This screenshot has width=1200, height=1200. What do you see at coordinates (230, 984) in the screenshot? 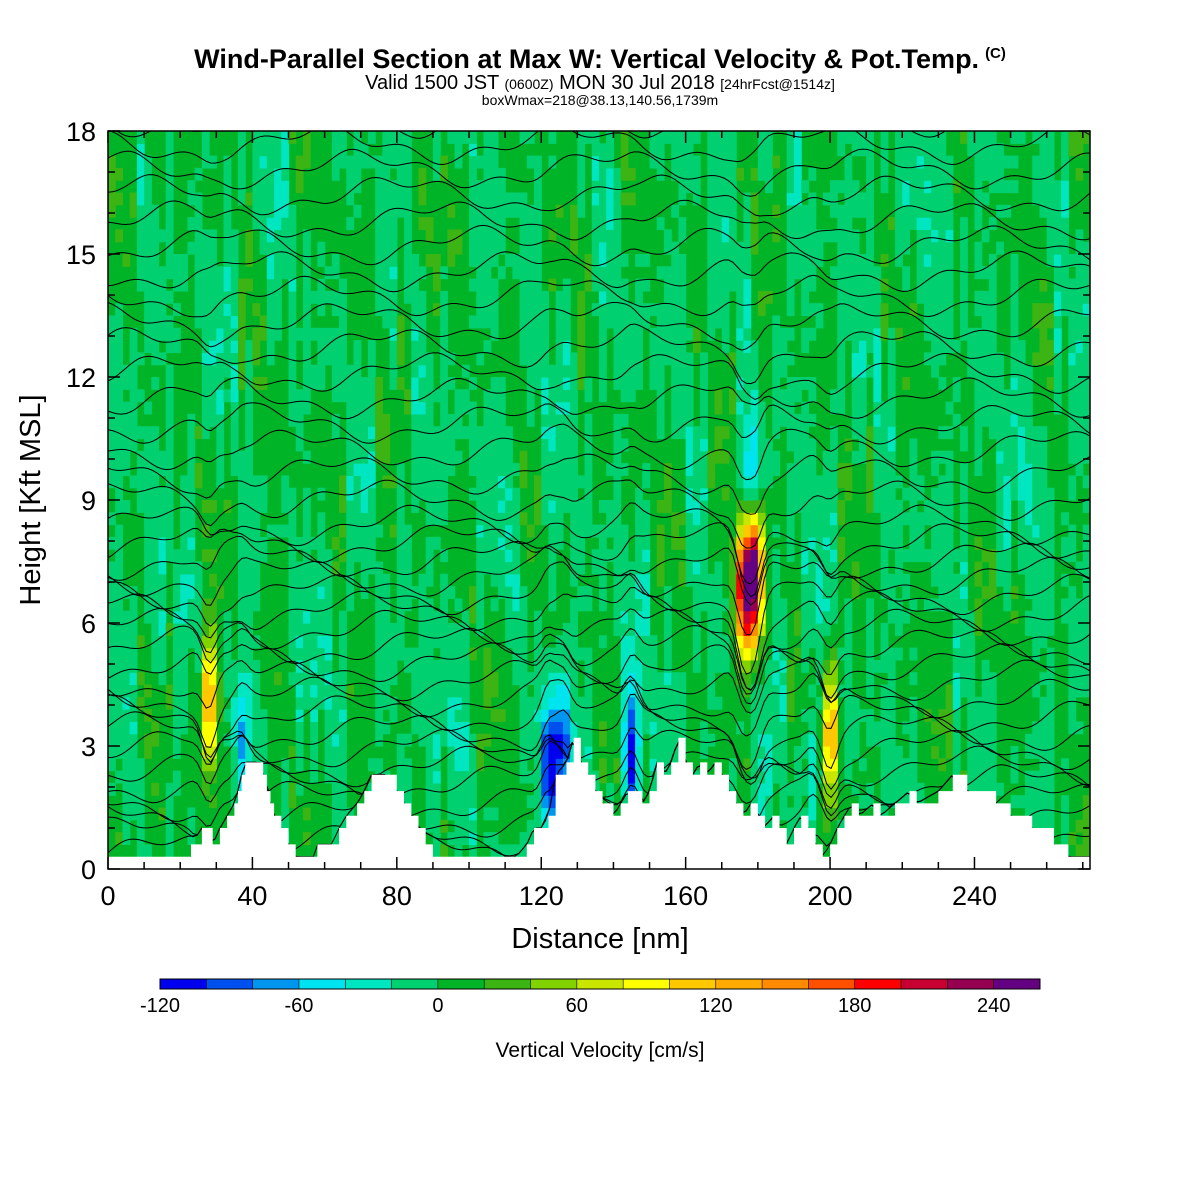
I see `colorbar-swatch` at bounding box center [230, 984].